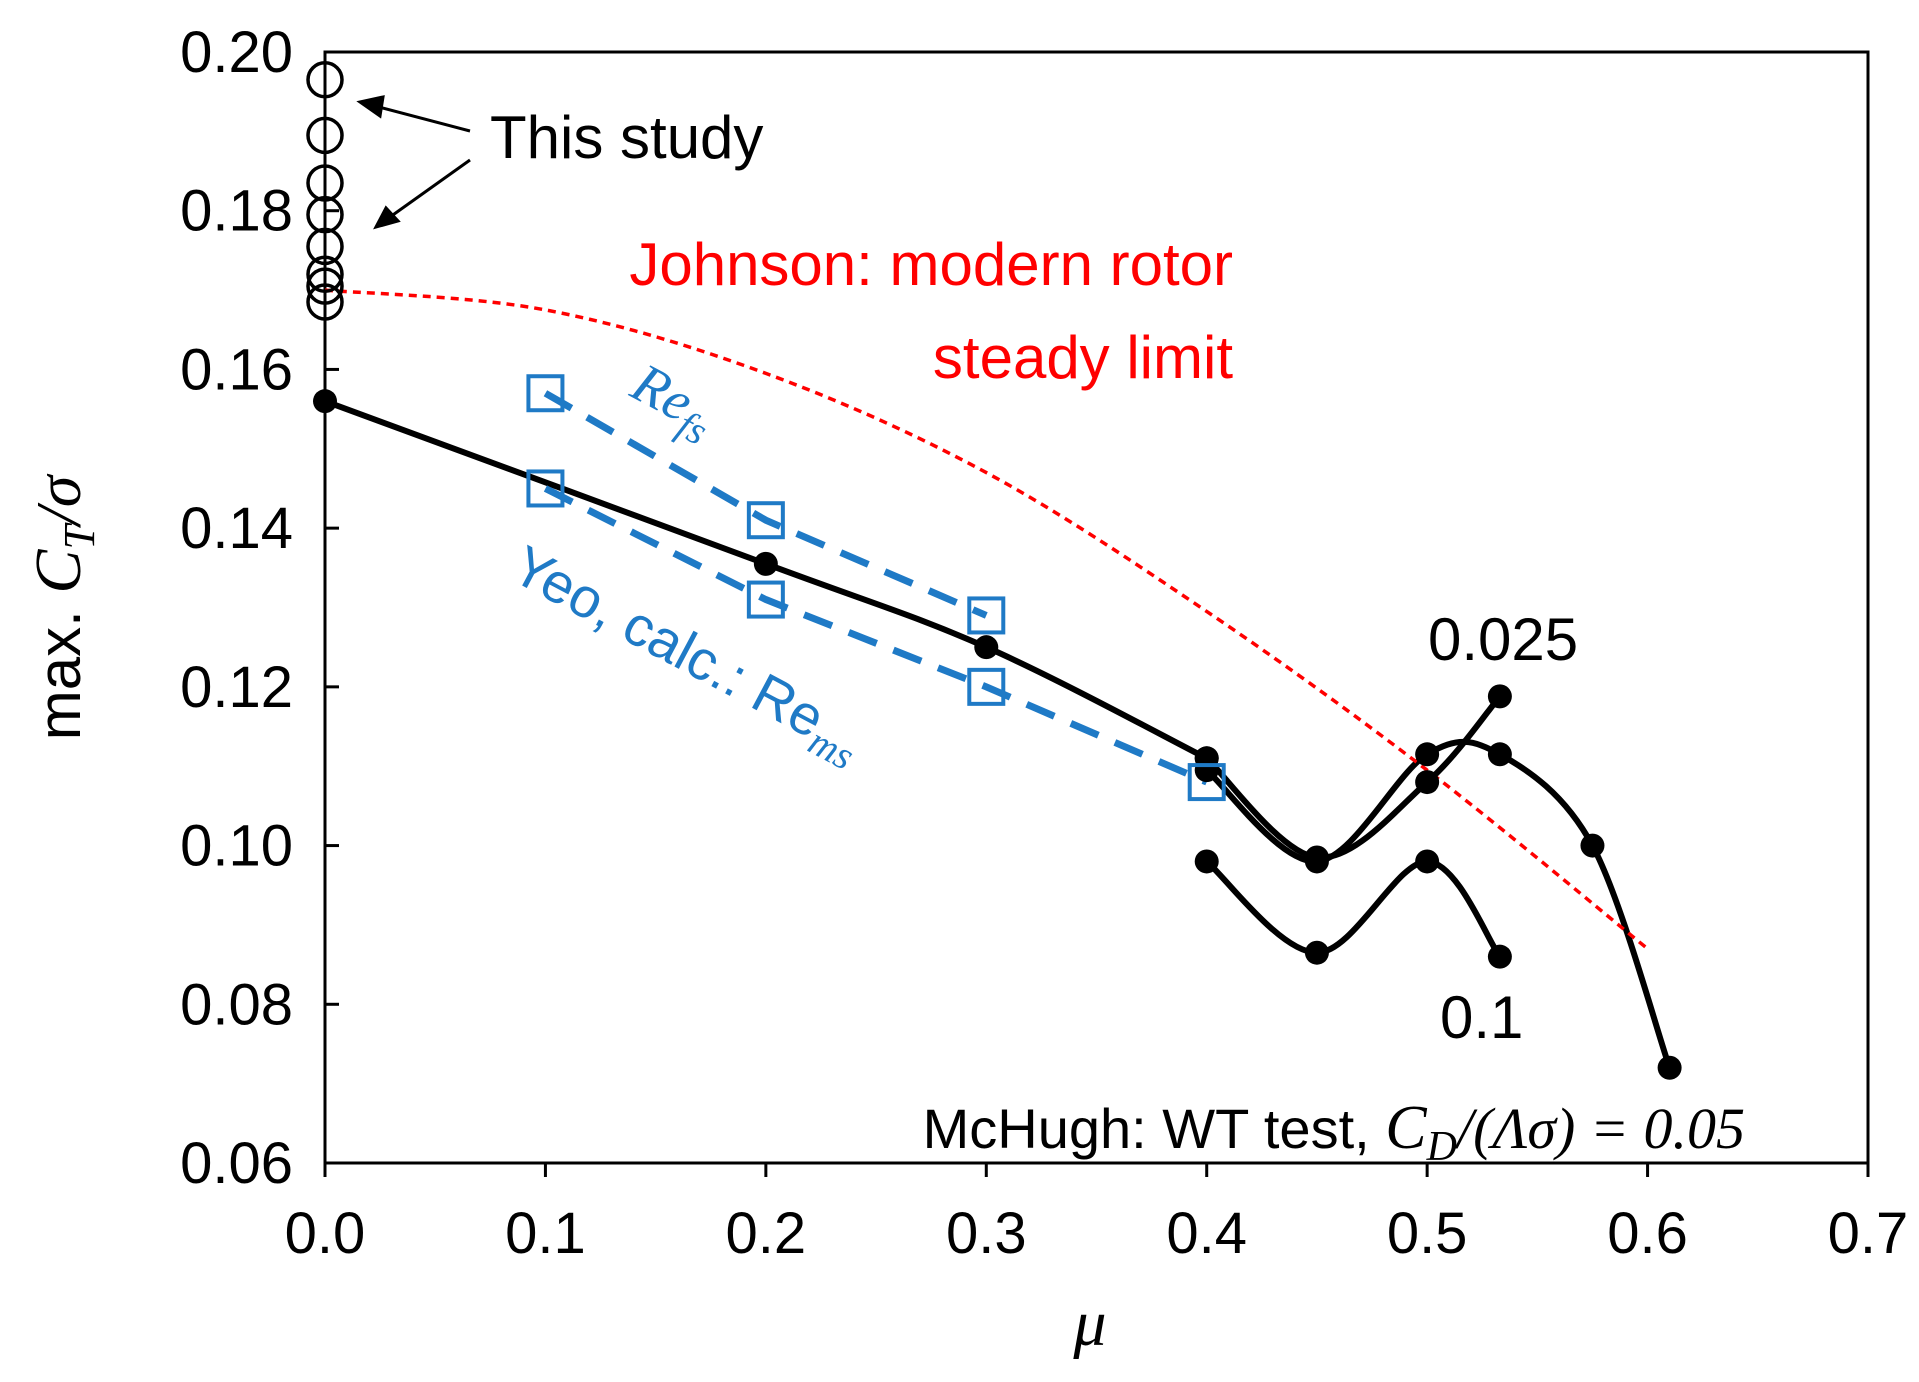 The width and height of the screenshot is (1919, 1382). I want to click on series-line-yeo-re-fs, so click(765, 504).